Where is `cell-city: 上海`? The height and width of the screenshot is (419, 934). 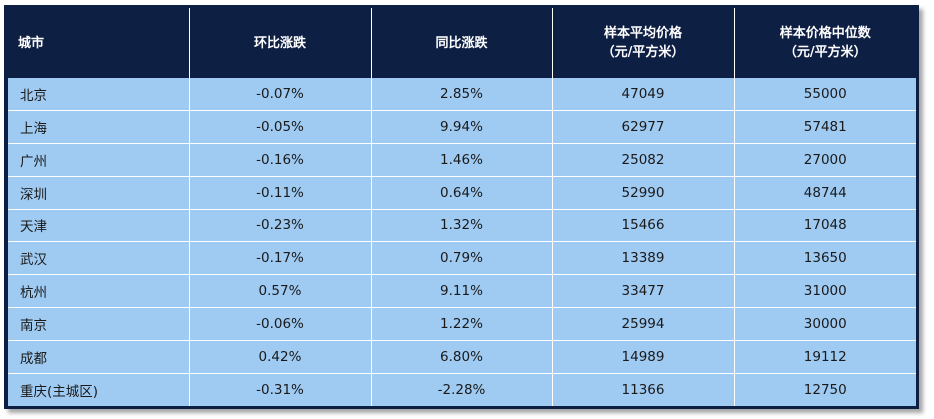 cell-city: 上海 is located at coordinates (99, 127).